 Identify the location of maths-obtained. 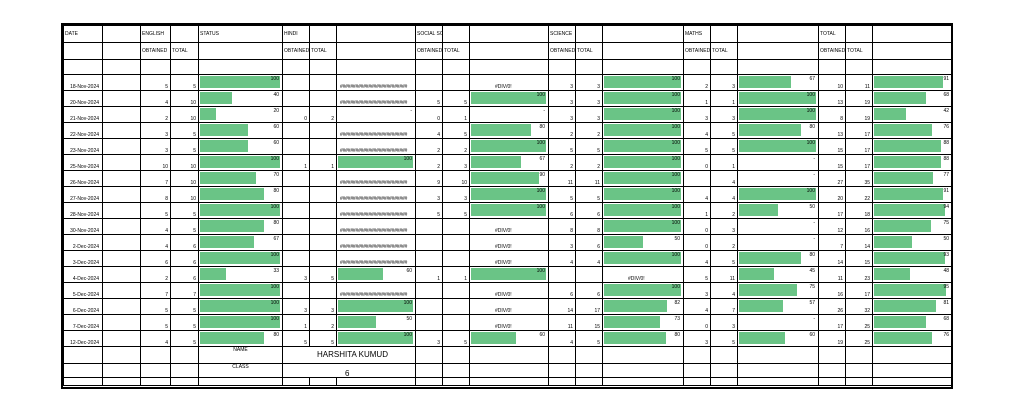
(697, 178).